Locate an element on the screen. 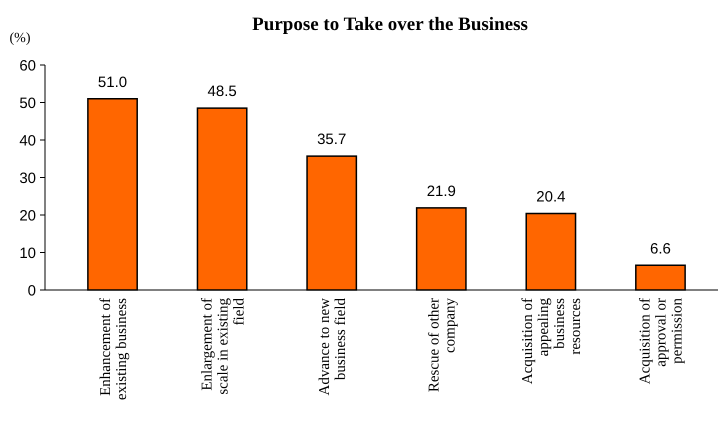  data-label: 51.0 is located at coordinates (113, 82).